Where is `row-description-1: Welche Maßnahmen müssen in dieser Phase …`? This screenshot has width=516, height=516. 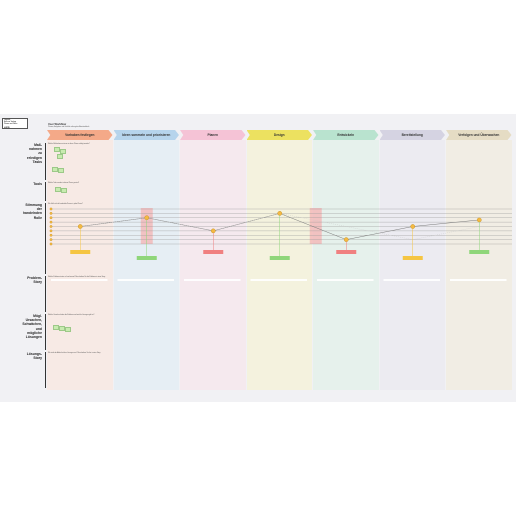
row-description-1: Welche Maßnahmen müssen in dieser Phase … is located at coordinates (69, 144).